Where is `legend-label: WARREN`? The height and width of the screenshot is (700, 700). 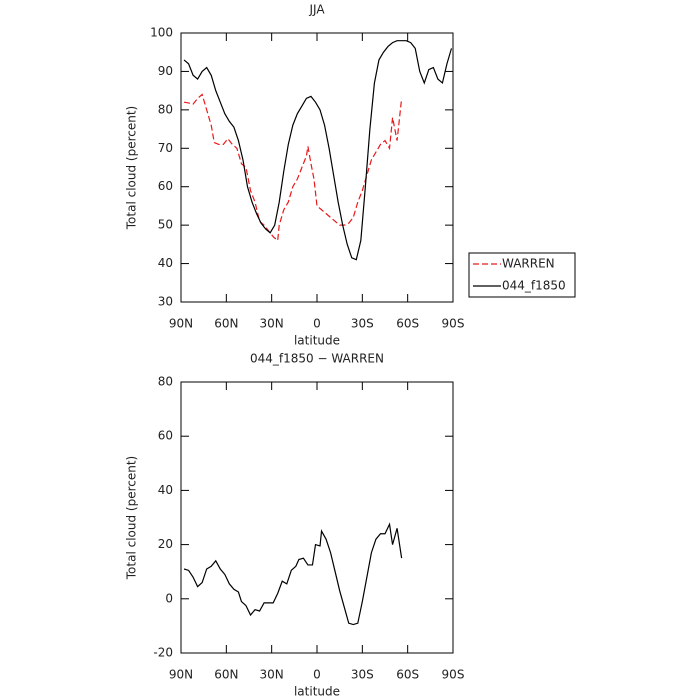
legend-label: WARREN is located at coordinates (528, 264).